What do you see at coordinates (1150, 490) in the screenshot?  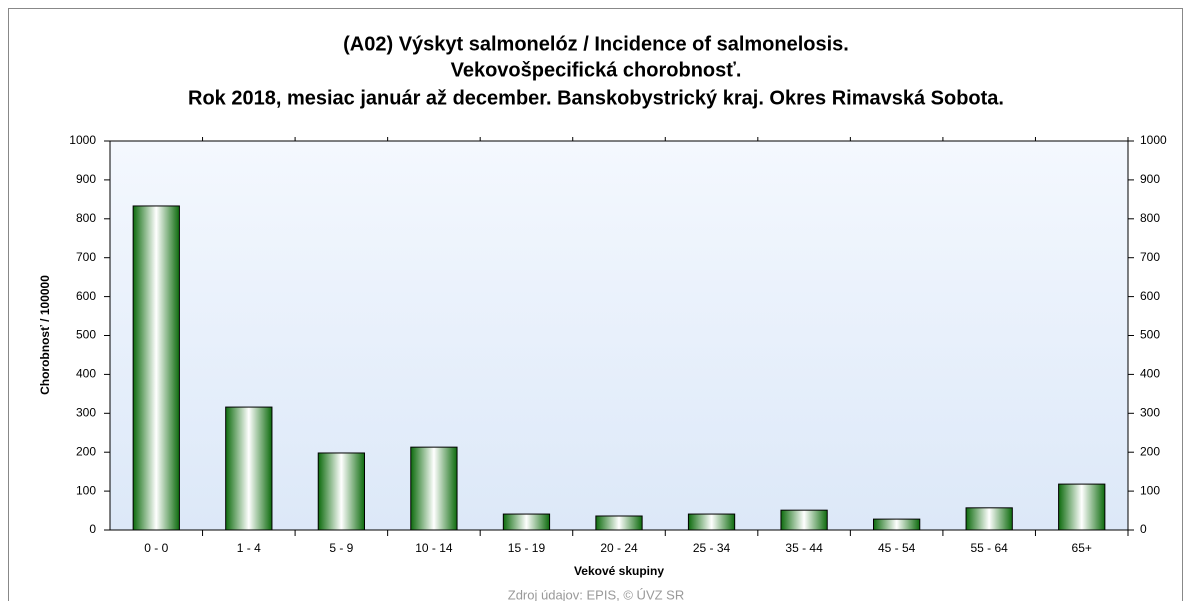 I see `y2-tick-label: 100` at bounding box center [1150, 490].